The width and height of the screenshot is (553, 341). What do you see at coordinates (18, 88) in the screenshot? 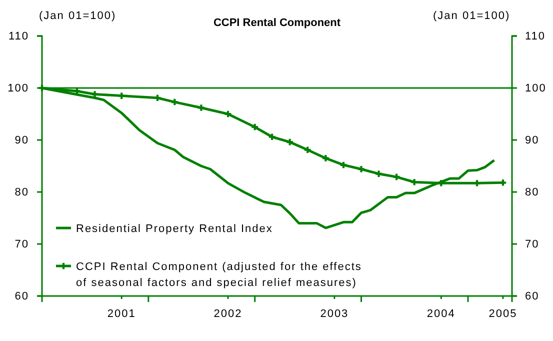
I see `y-tick-label: 100` at bounding box center [18, 88].